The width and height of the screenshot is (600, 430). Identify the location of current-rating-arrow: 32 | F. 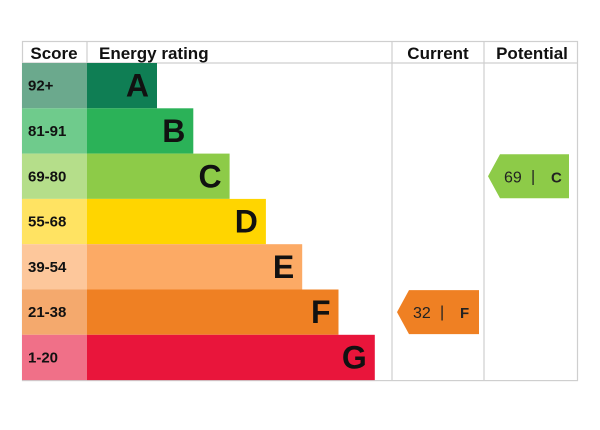
(438, 312).